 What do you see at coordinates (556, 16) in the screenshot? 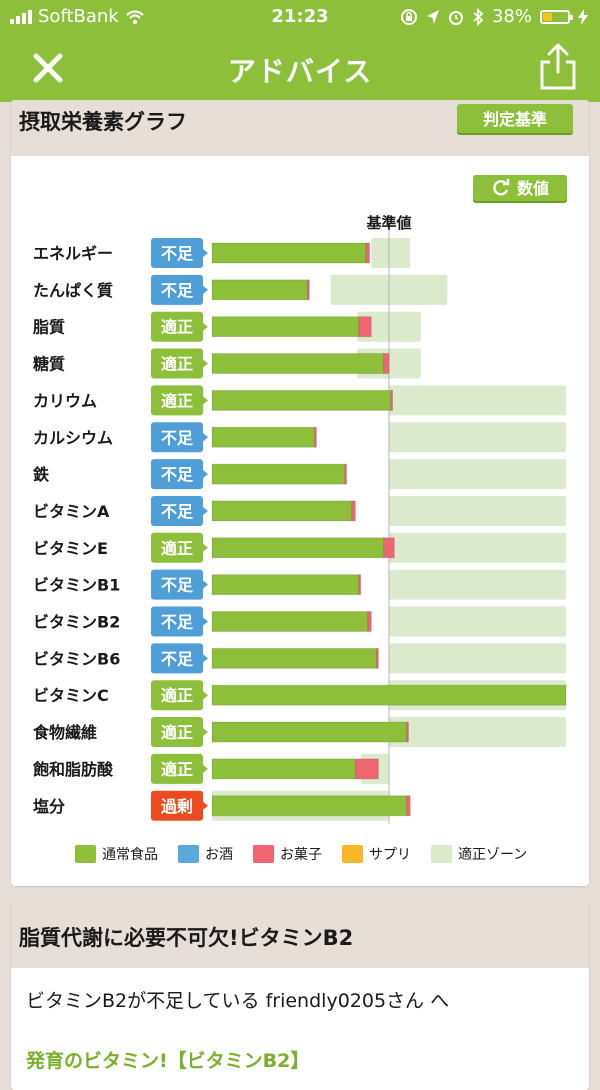
I see `battery-icon` at bounding box center [556, 16].